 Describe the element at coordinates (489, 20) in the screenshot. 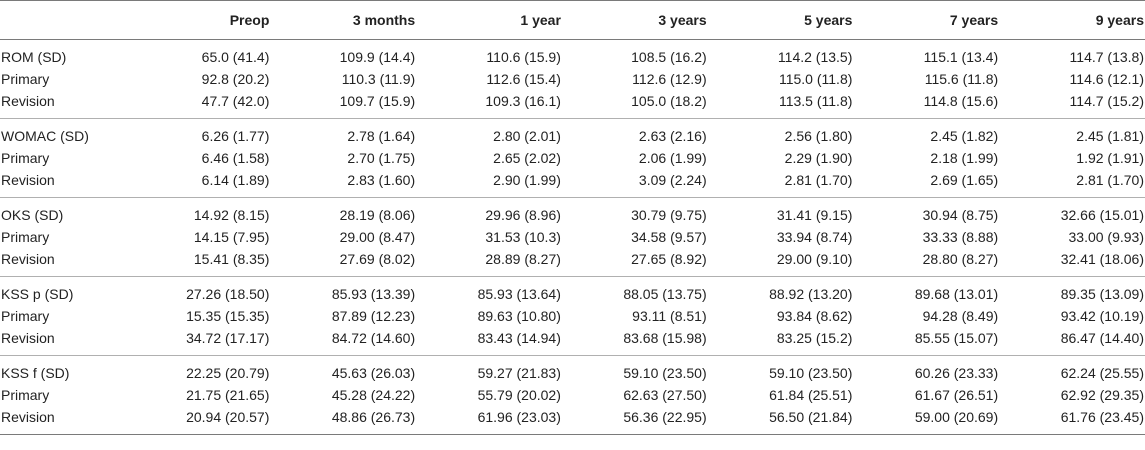

I see `header-cell-1-year: 1 year` at that location.